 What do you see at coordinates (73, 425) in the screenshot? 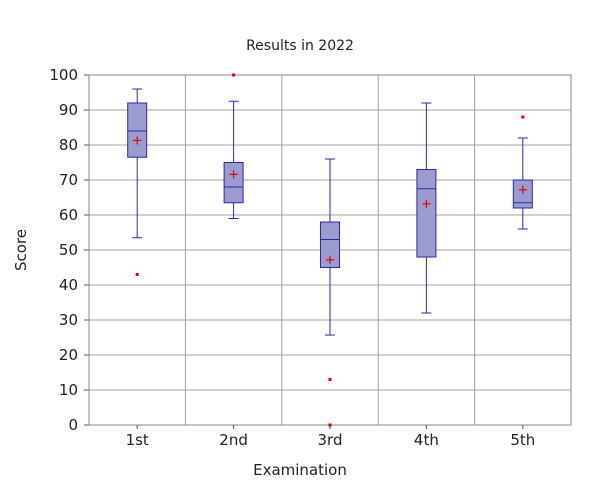
I see `y-tick-label: 0` at bounding box center [73, 425].